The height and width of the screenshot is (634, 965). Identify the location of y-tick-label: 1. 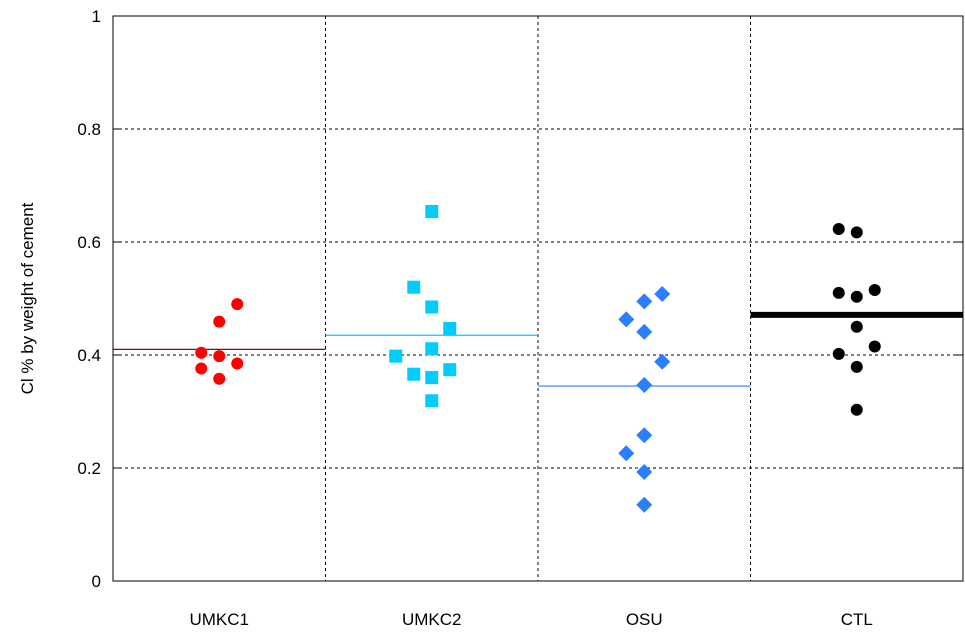
(96, 16).